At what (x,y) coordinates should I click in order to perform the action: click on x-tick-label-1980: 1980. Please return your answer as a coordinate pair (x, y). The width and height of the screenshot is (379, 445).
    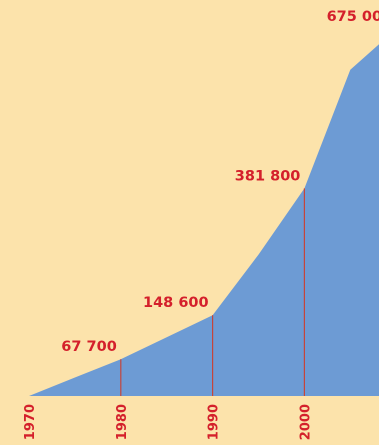
    Looking at the image, I should click on (122, 422).